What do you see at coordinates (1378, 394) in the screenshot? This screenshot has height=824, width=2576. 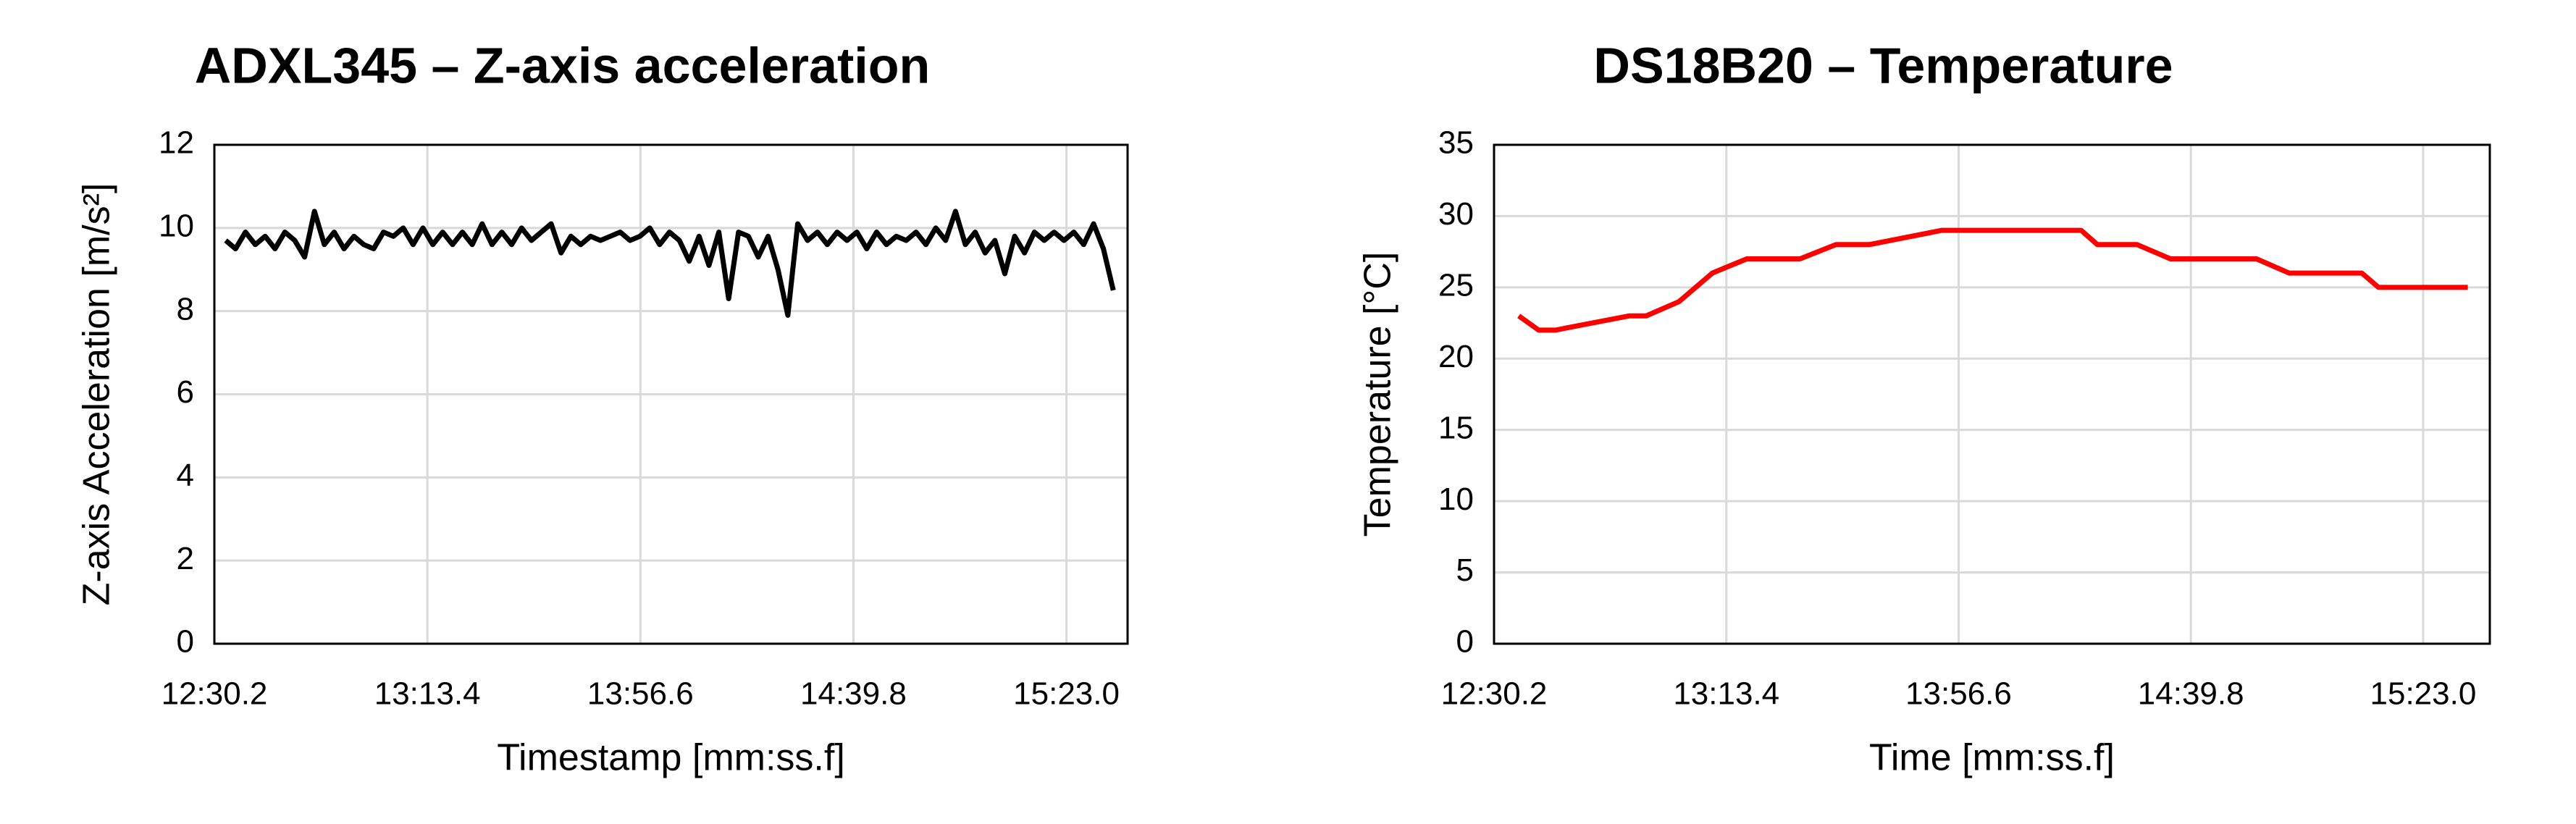 I see `y-axis-title: Temperature [°C]` at bounding box center [1378, 394].